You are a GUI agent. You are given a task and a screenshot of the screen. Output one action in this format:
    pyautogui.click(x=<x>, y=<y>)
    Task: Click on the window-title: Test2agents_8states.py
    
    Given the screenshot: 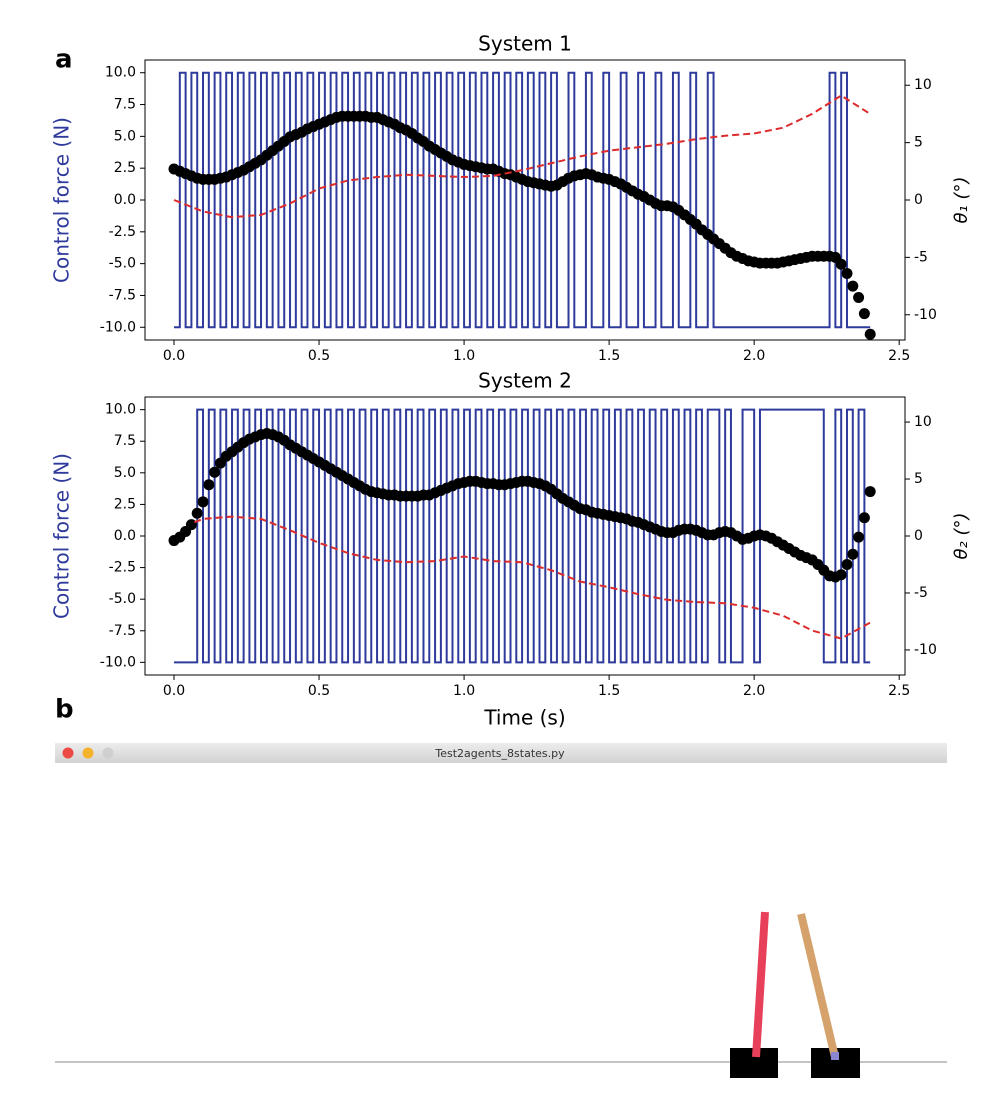 What is the action you would take?
    pyautogui.click(x=499, y=753)
    